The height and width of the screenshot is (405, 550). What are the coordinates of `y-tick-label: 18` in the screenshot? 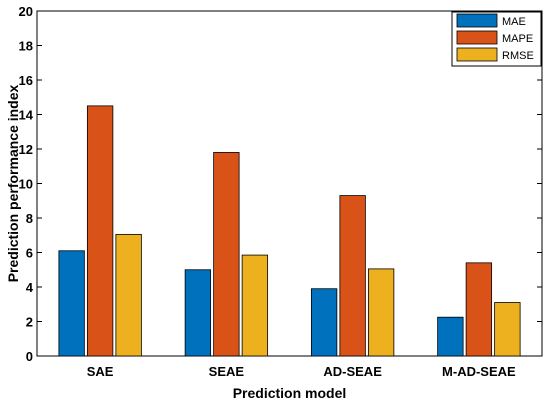 It's located at (26, 46).